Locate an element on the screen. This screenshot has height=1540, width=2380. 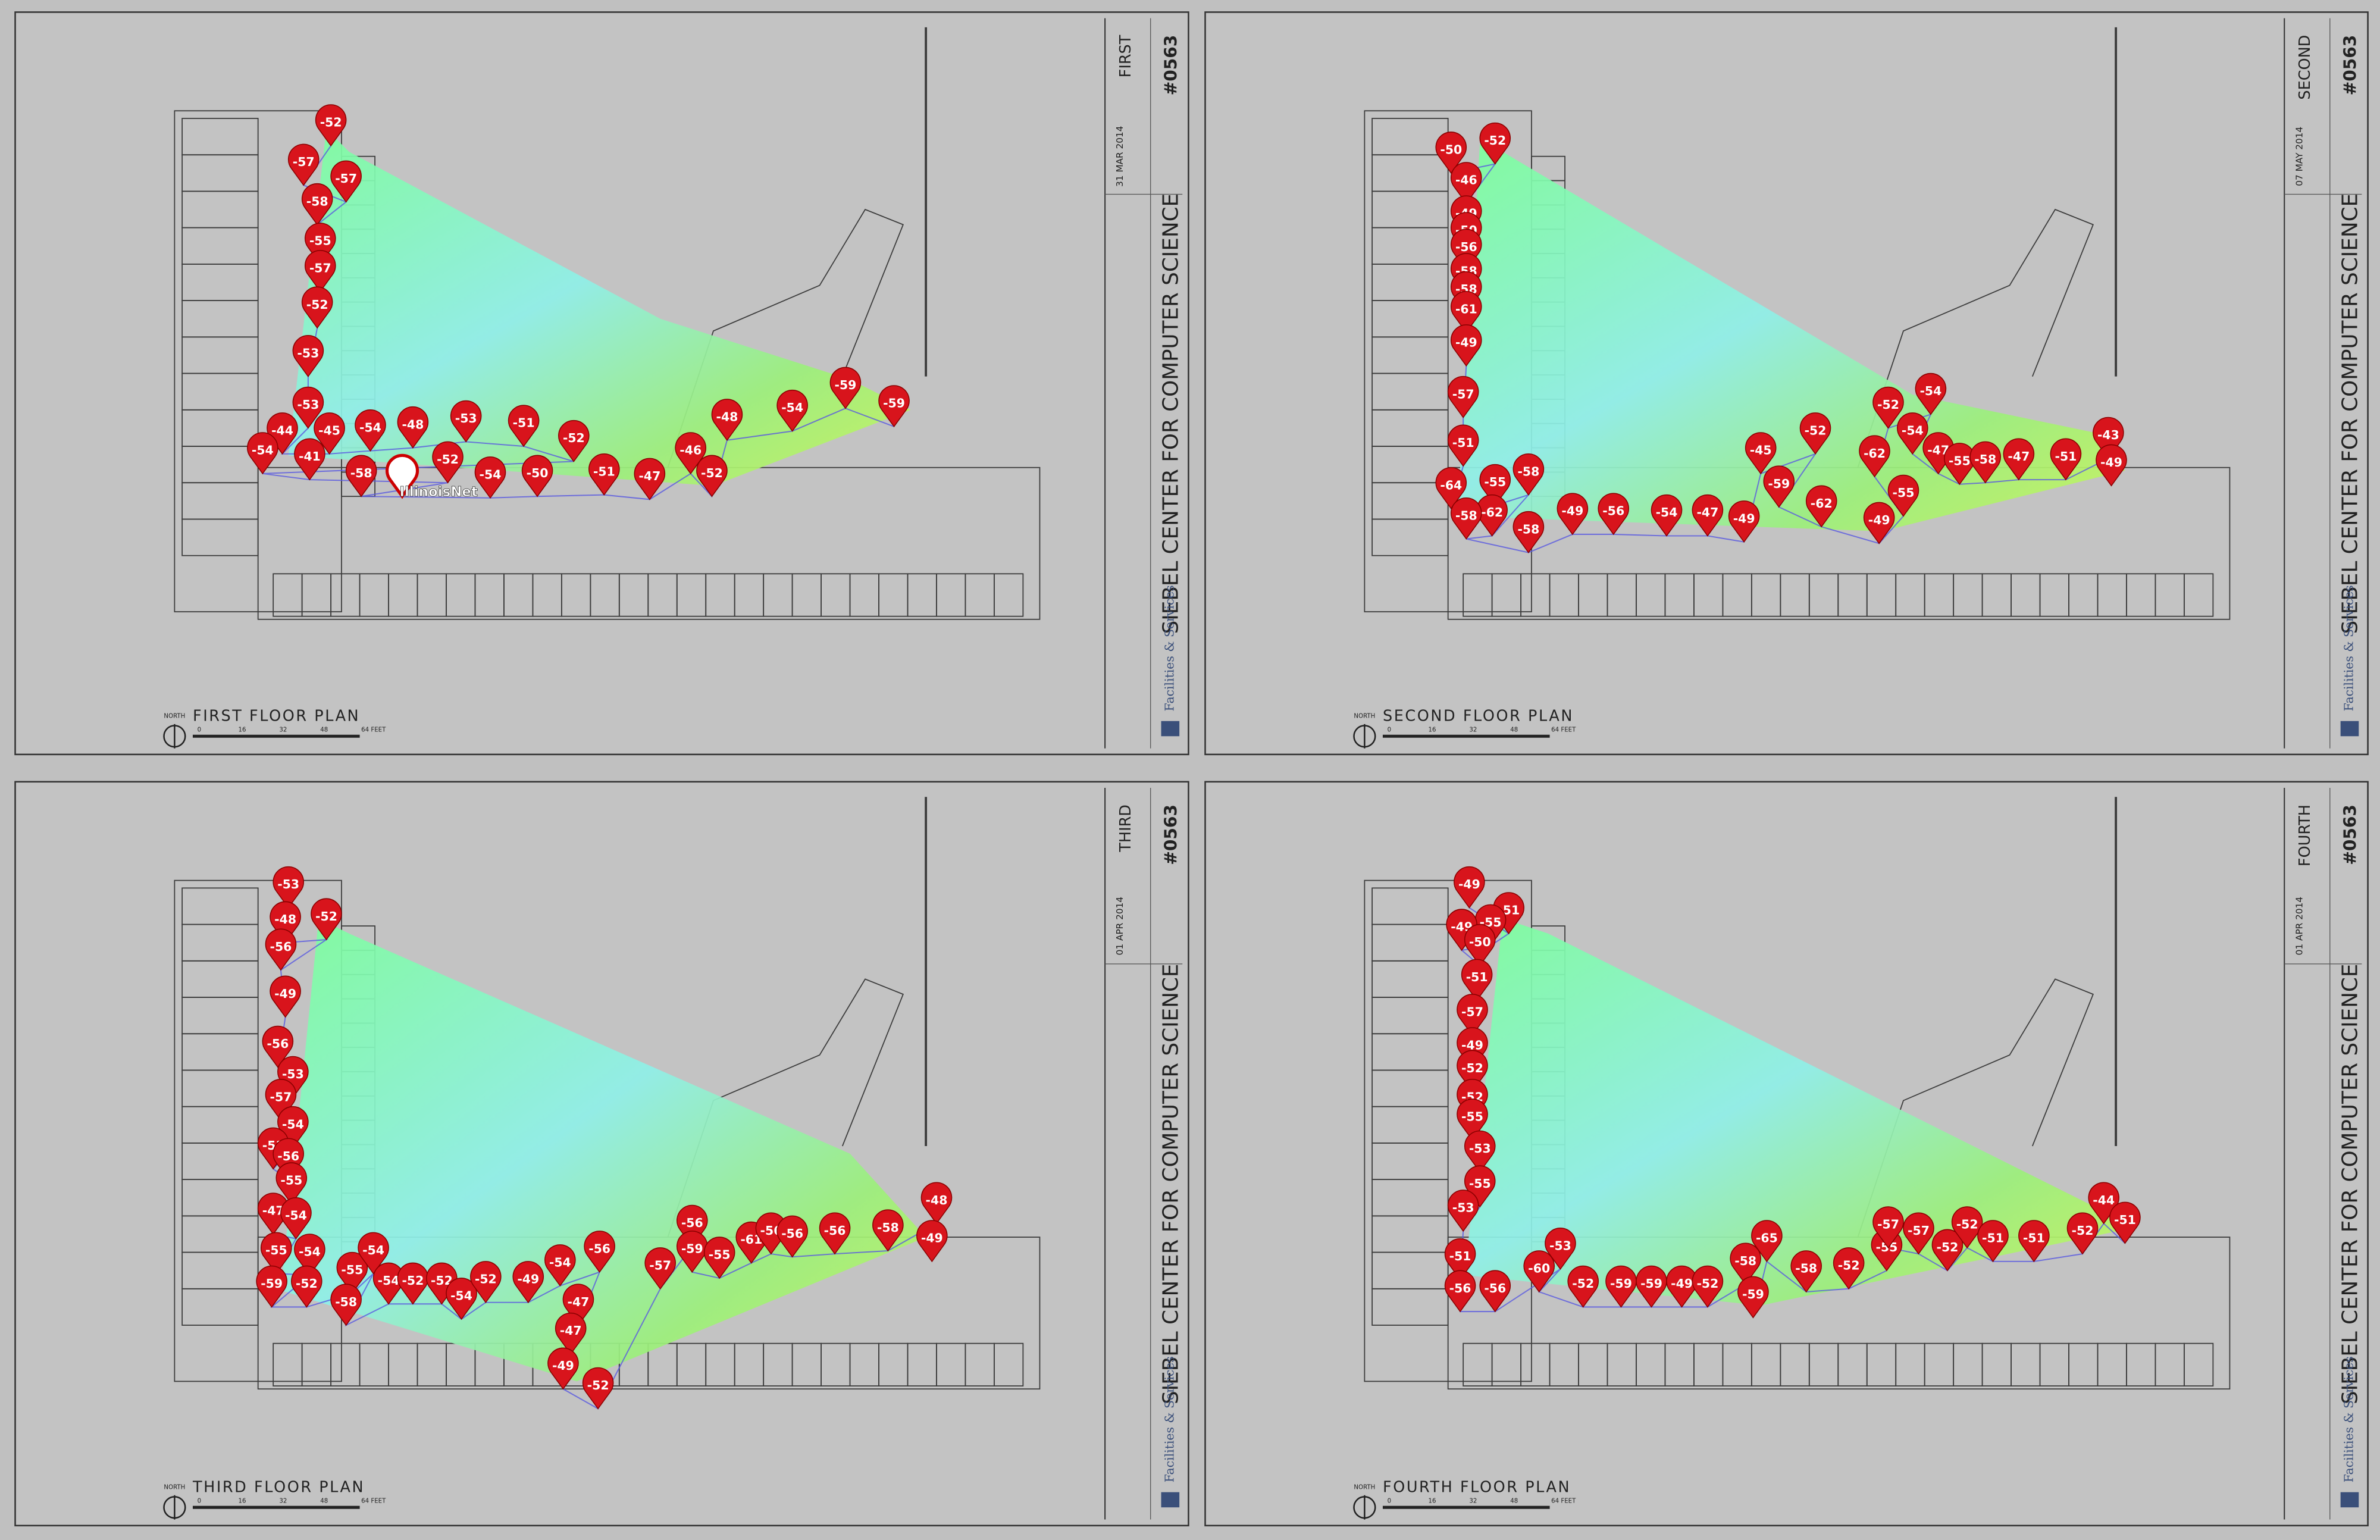
signal-reading: -49 is located at coordinates (528, 1280).